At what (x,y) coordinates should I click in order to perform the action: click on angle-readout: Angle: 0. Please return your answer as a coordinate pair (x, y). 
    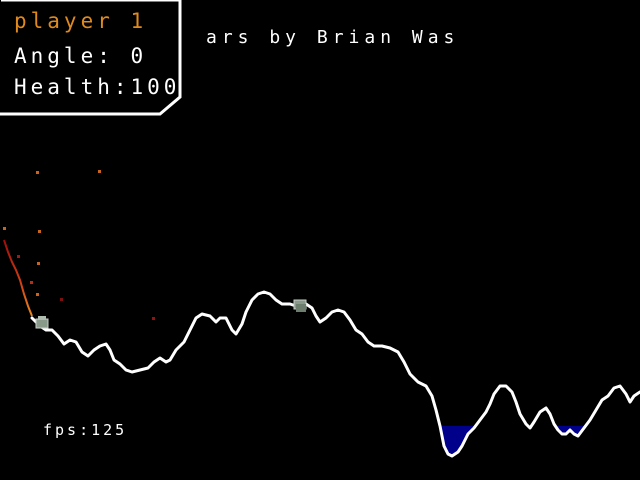
    Looking at the image, I should click on (80, 56).